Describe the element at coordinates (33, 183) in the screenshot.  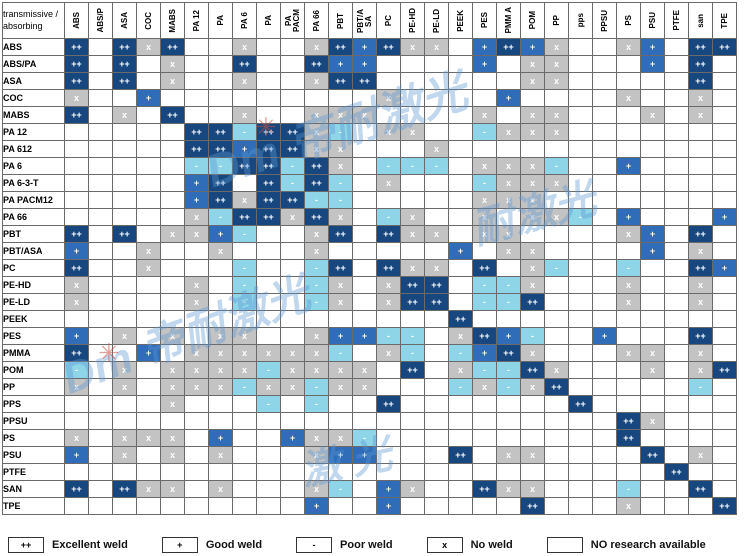
I see `row-label: PA 6-3-T` at that location.